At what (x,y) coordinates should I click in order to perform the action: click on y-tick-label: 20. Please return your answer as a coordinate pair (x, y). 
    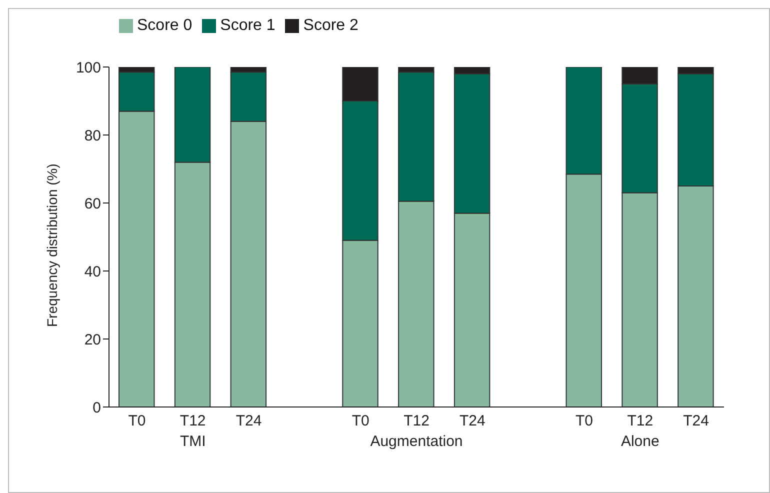
    Looking at the image, I should click on (92, 339).